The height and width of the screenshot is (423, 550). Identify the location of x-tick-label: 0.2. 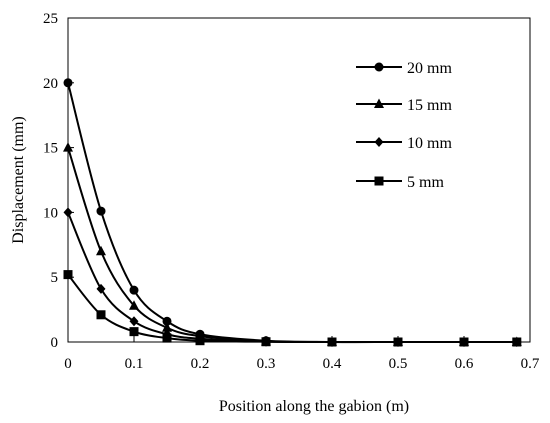
(200, 364).